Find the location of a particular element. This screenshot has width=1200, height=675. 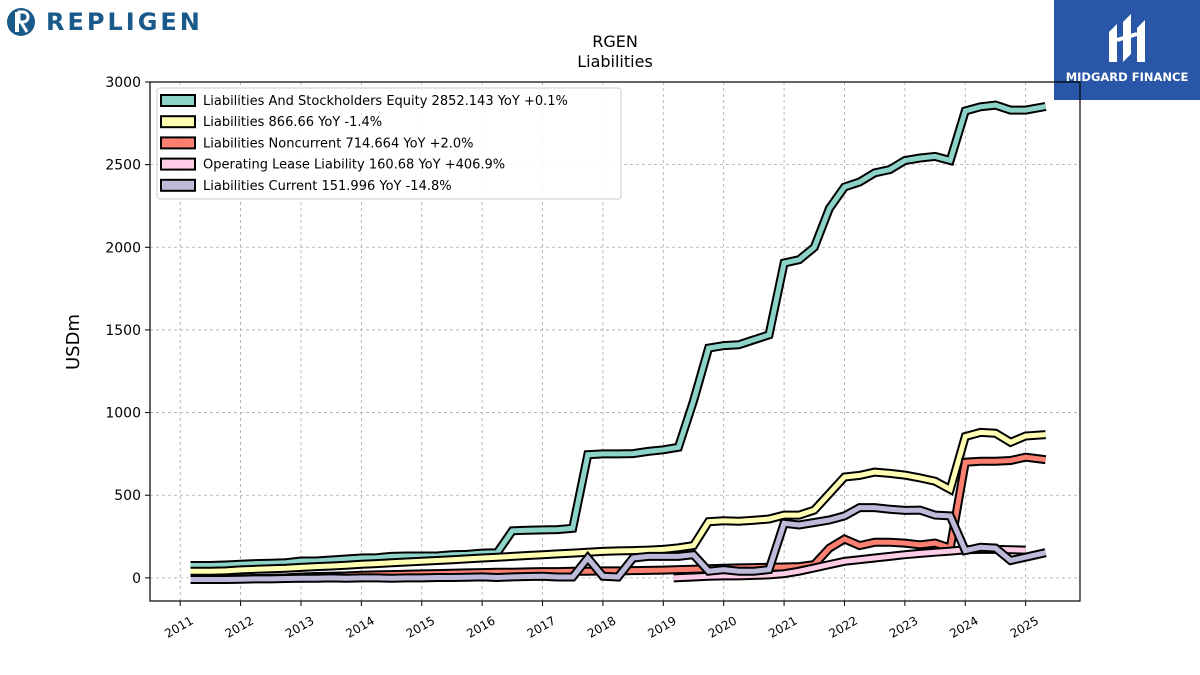

y-axis-ticks: 0 500 1000 1500 2000 2500 3000 is located at coordinates (127, 331).